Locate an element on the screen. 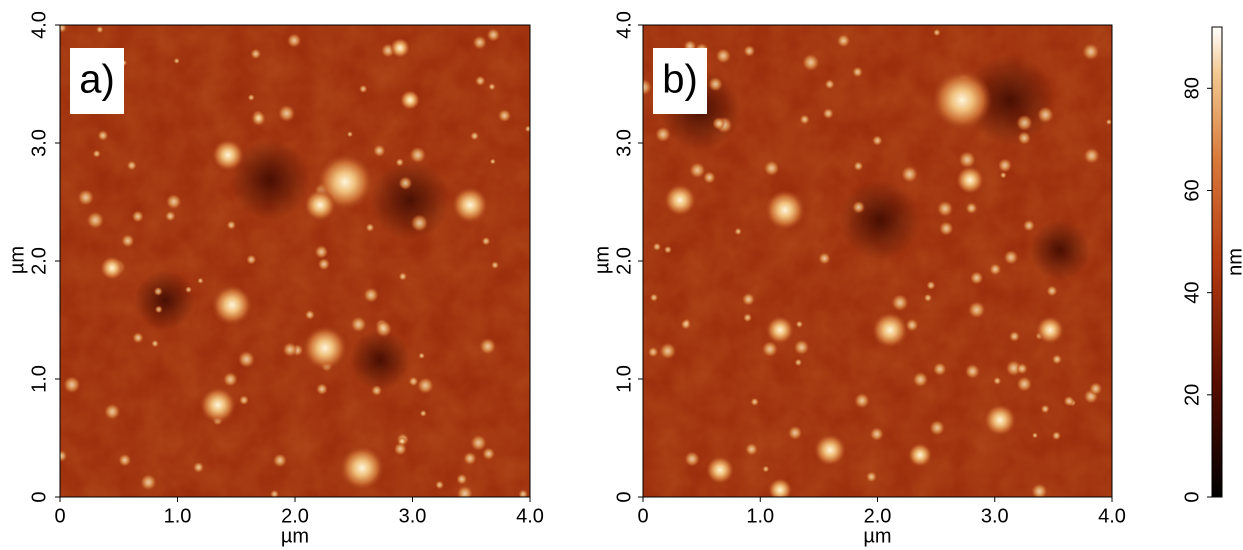 The width and height of the screenshot is (1243, 550). x-tick-label: 2.0 is located at coordinates (295, 516).